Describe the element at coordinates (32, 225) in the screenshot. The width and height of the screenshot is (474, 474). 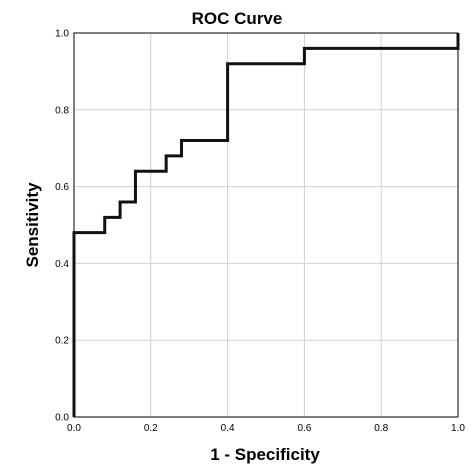
I see `y-axis-label: Sensitivity` at that location.